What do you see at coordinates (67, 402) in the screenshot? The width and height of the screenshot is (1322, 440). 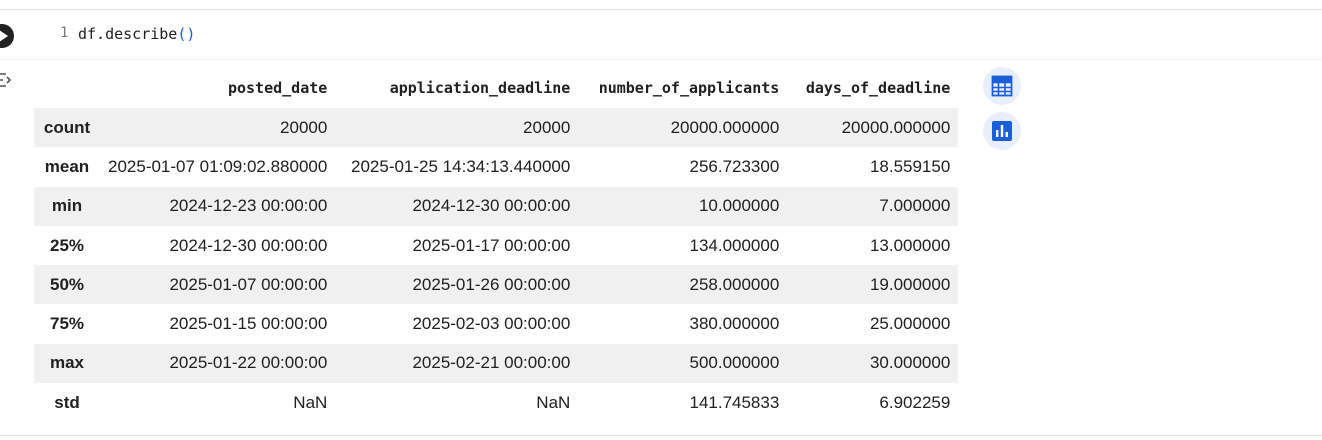 I see `row-label: std` at bounding box center [67, 402].